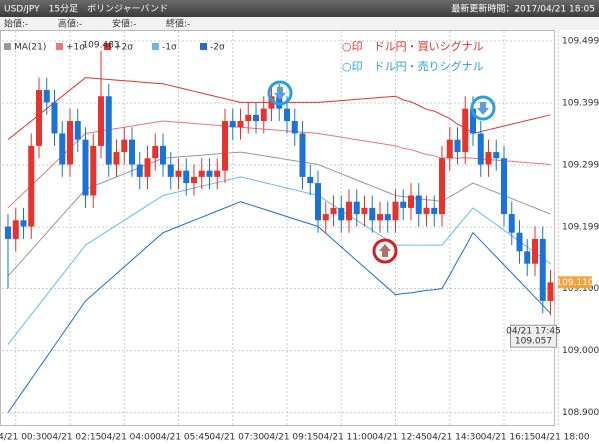  I want to click on ohlc-label: 安値:-, so click(124, 24).